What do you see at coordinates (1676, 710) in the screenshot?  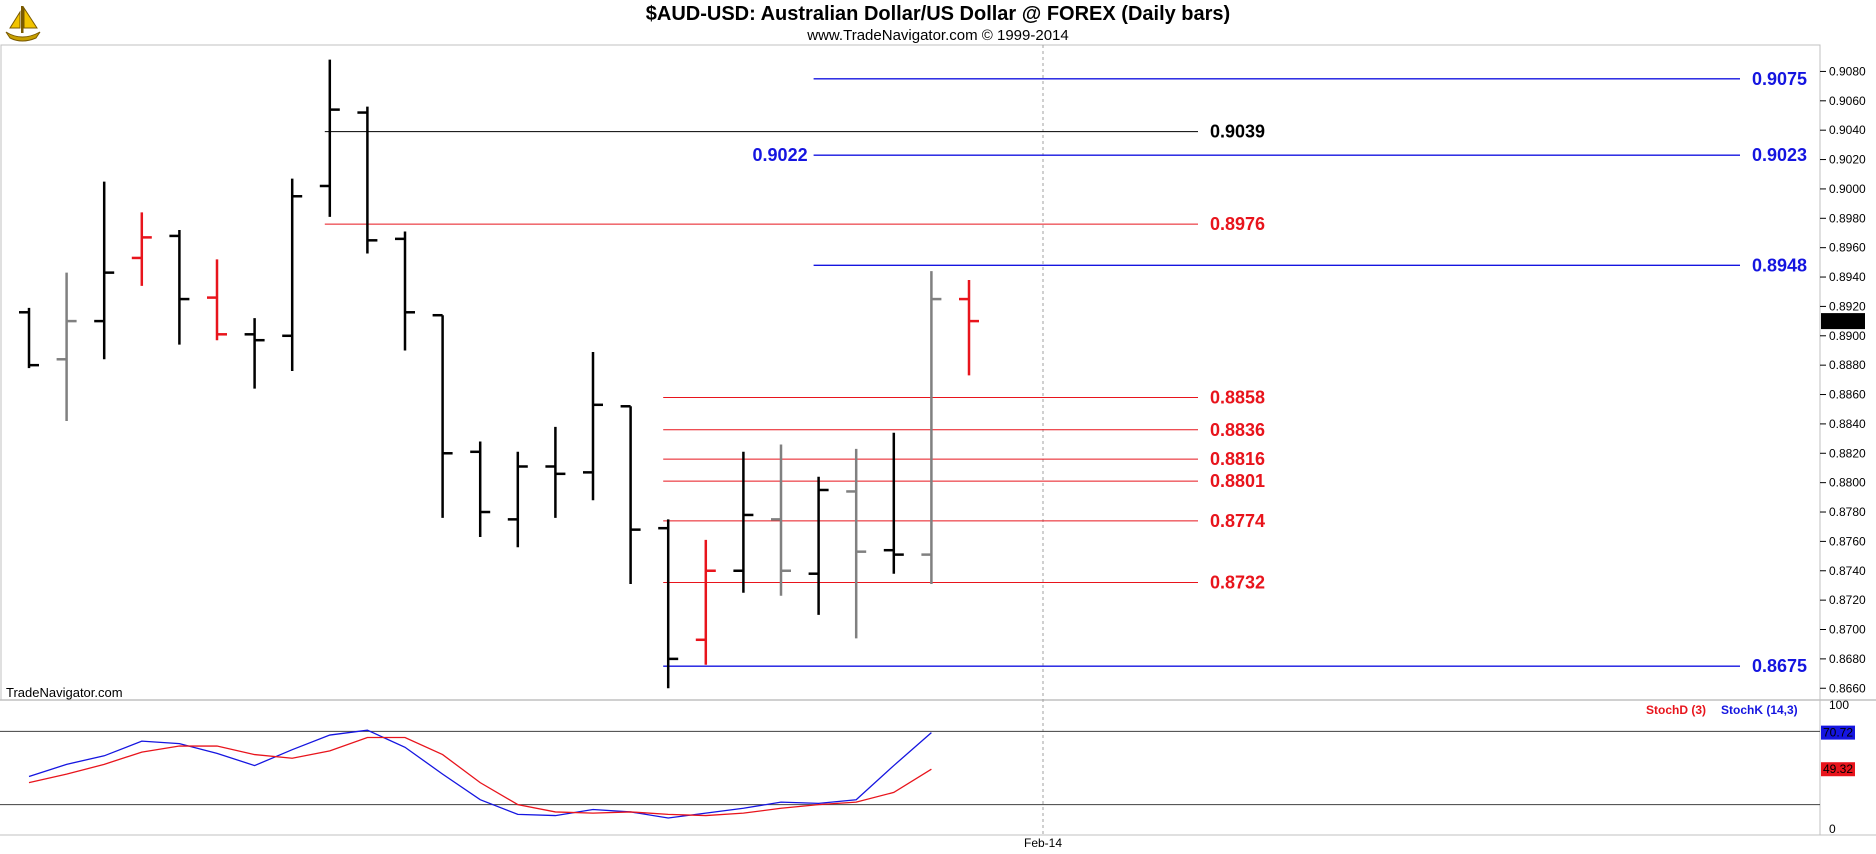 I see `legend-stochd: StochD (3)` at bounding box center [1676, 710].